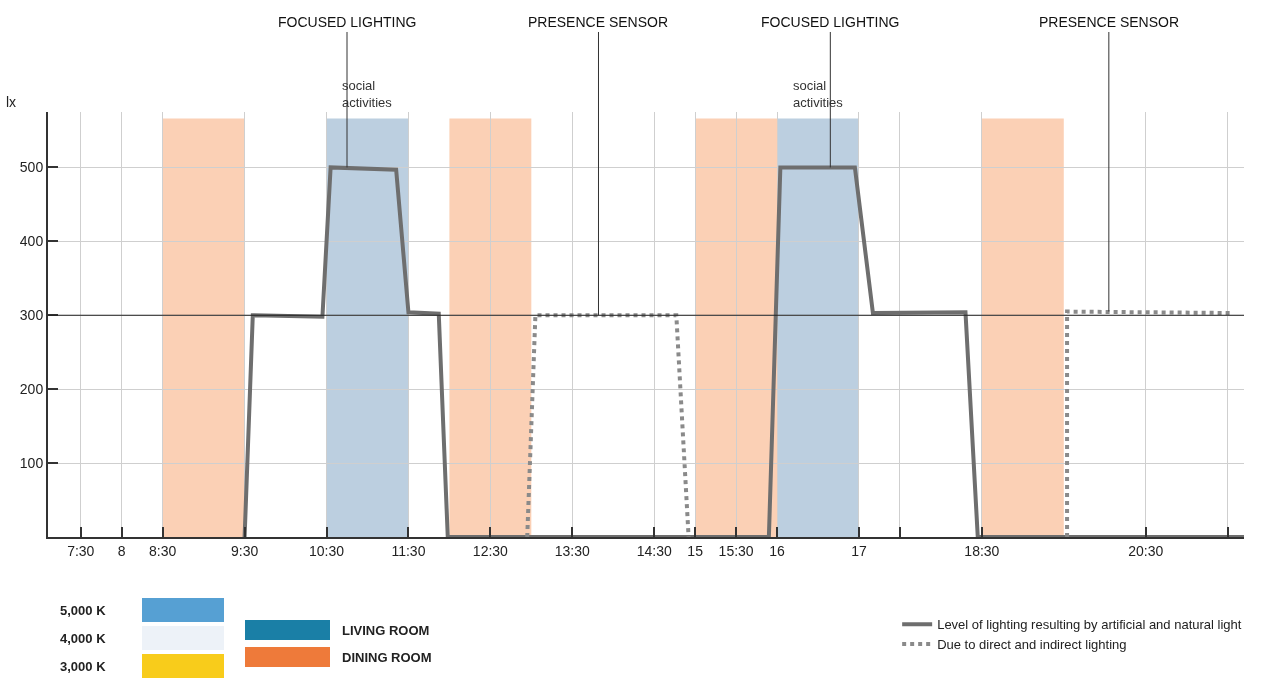  I want to click on x-tick-label: 8, so click(121, 550).